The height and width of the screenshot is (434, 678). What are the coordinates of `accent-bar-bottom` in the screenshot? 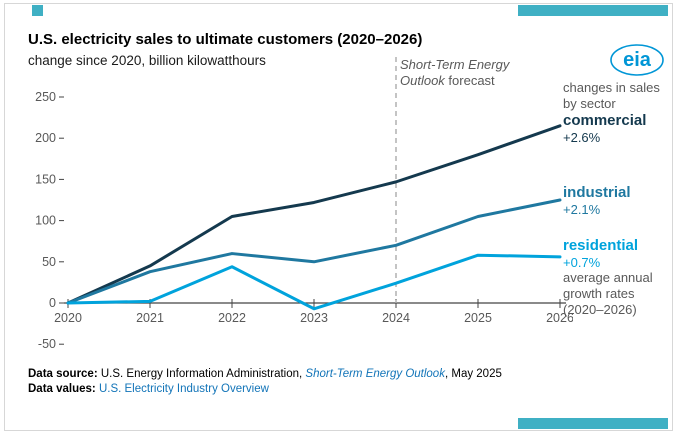 It's located at (593, 423).